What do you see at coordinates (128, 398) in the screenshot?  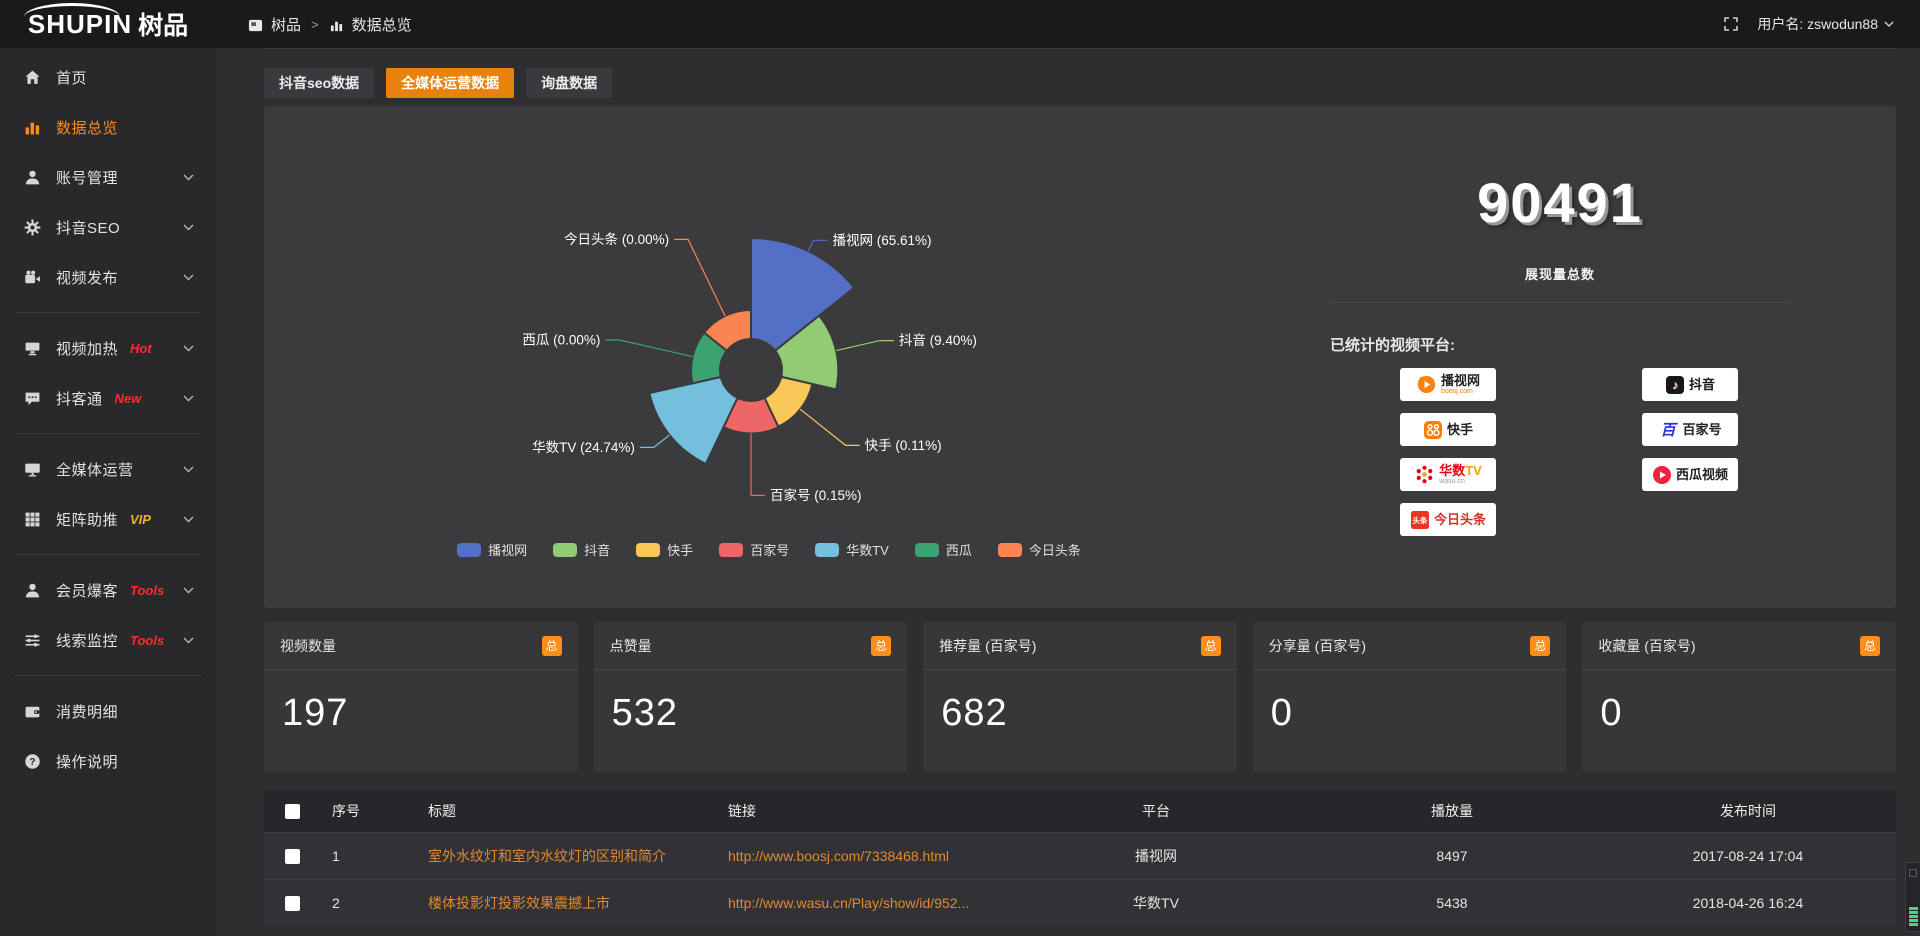 I see `sidebar-item-badge: New` at bounding box center [128, 398].